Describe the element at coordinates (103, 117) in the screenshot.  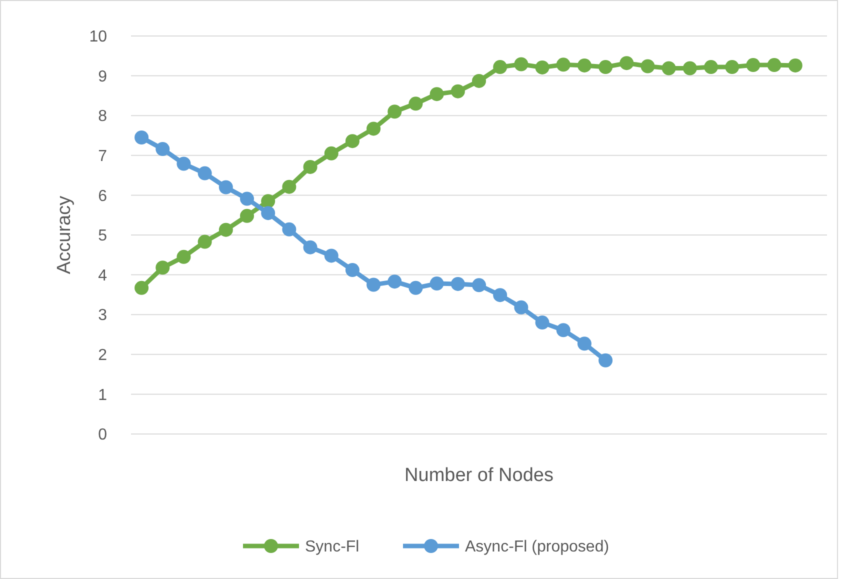
I see `y-tick-label: 8` at that location.